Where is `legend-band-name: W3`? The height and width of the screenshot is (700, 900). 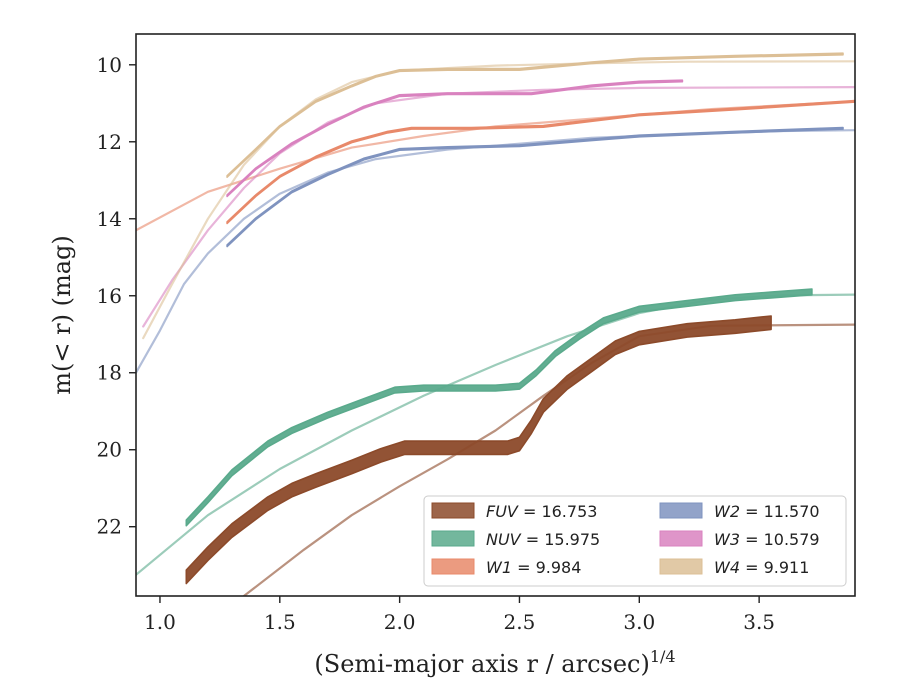 legend-band-name: W3 is located at coordinates (727, 539).